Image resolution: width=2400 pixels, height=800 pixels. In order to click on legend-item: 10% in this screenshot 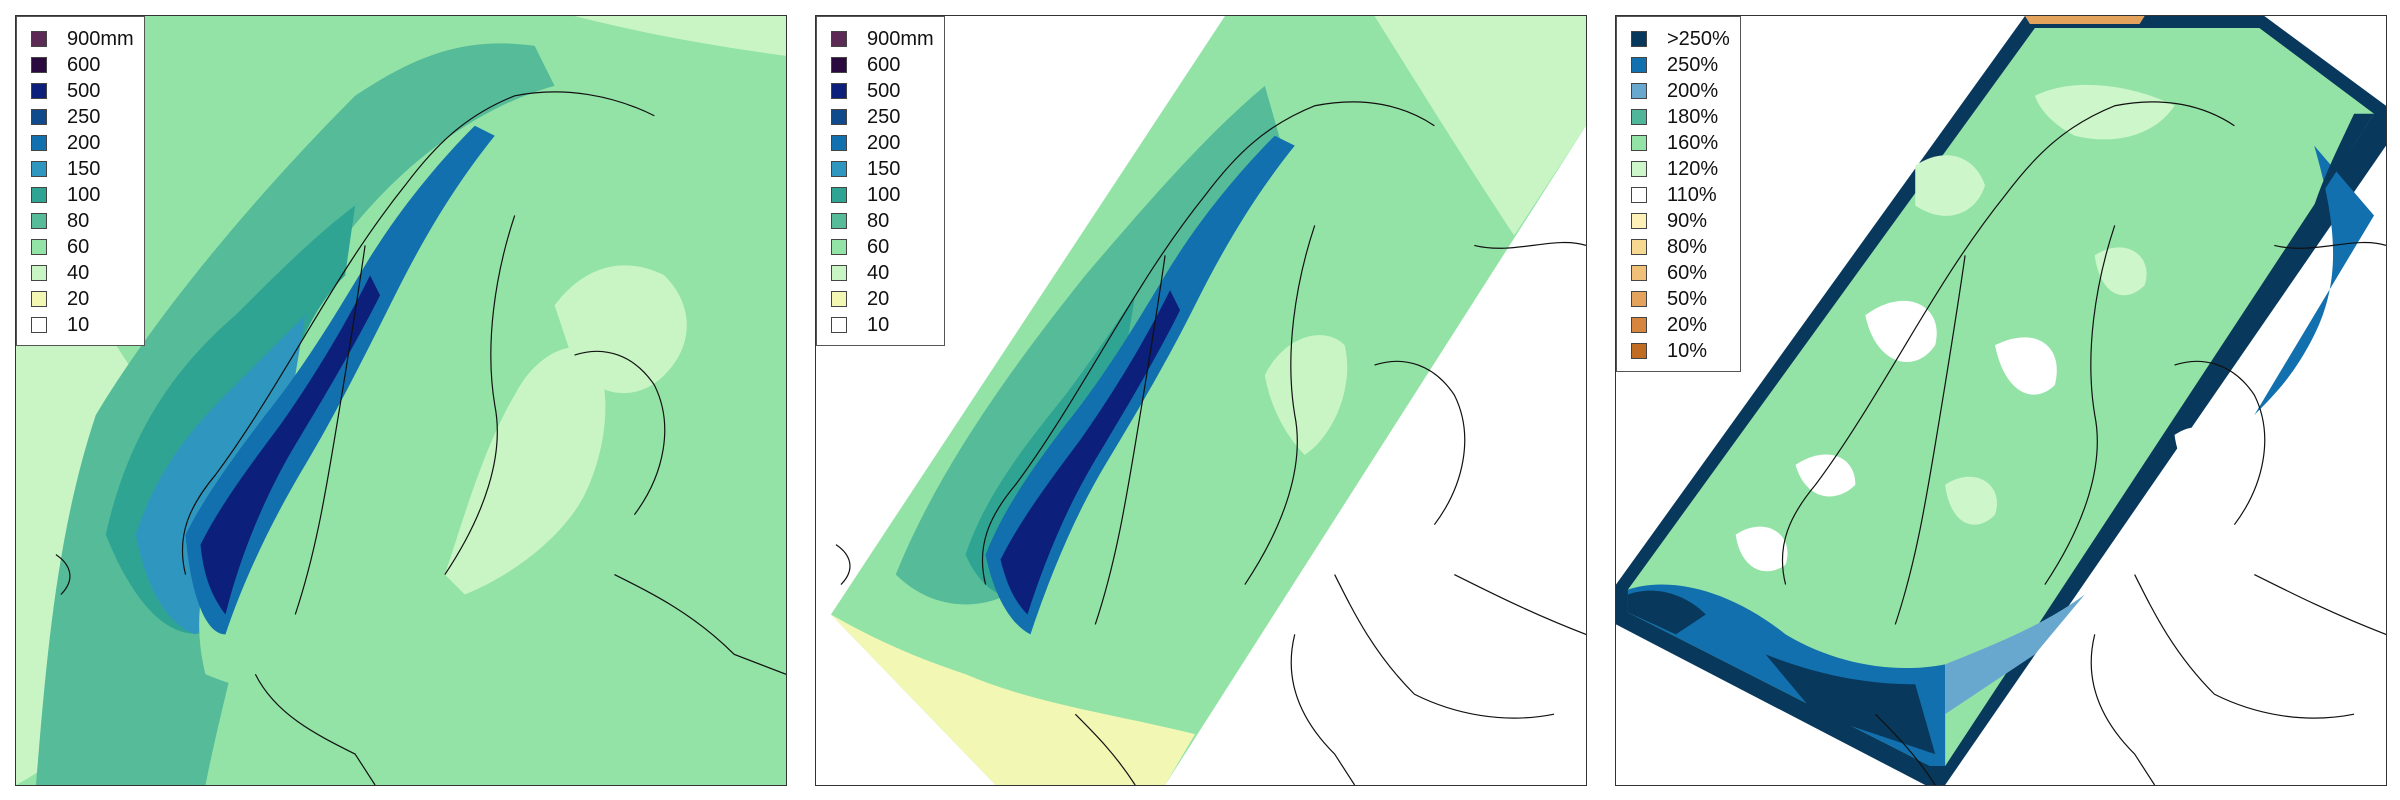, I will do `click(1680, 351)`.